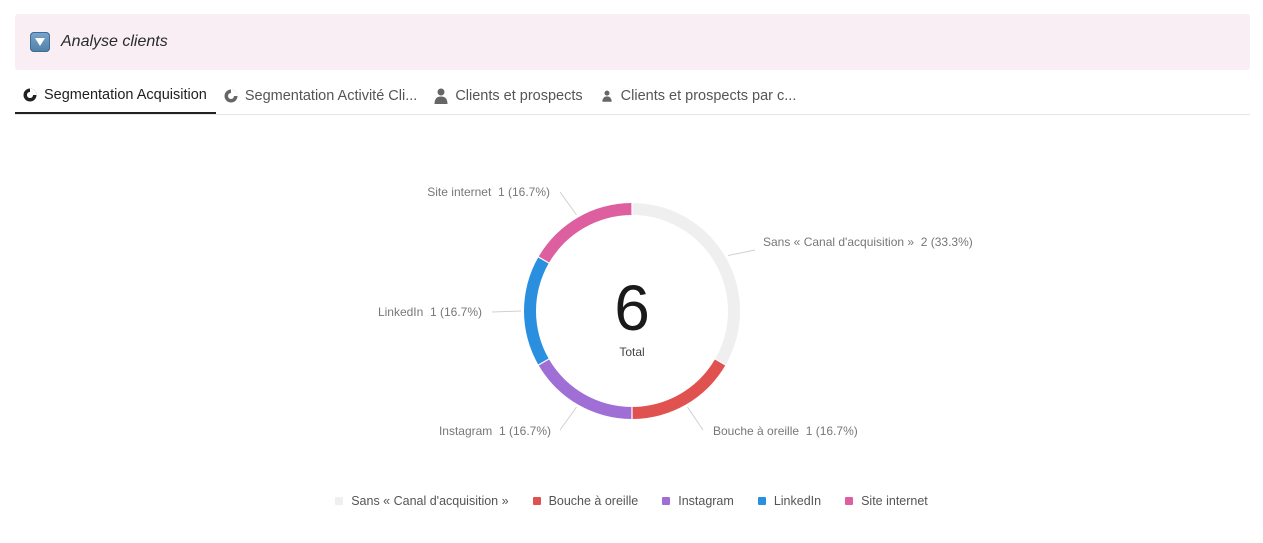 This screenshot has height=543, width=1263. I want to click on donut-slice-linkedin, so click(536, 311).